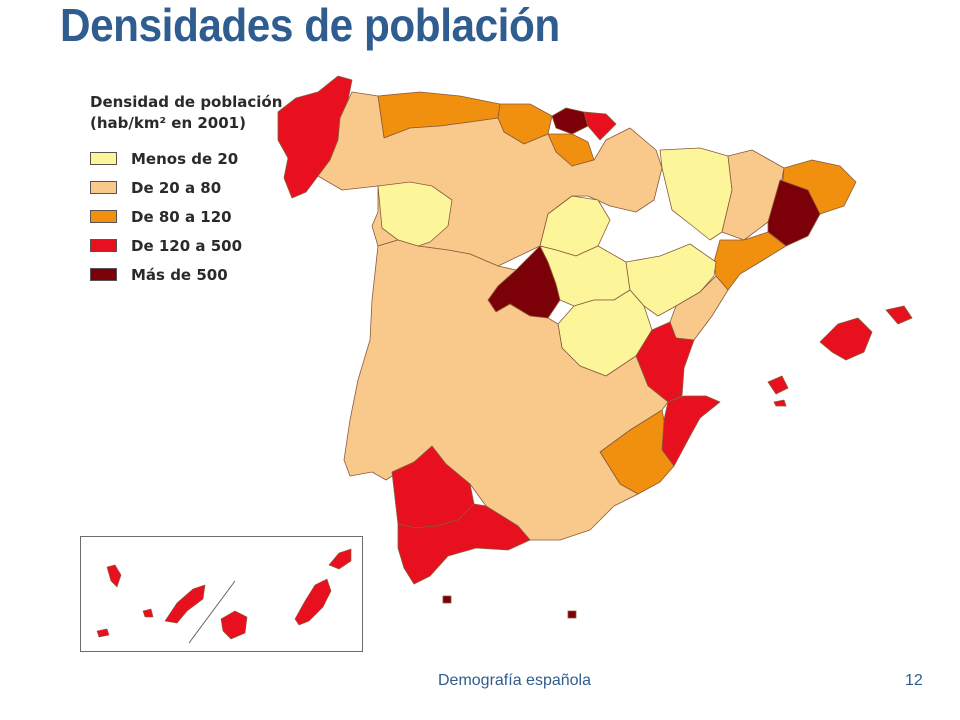 This screenshot has width=960, height=720. I want to click on legend-label: De 20 a 80, so click(176, 187).